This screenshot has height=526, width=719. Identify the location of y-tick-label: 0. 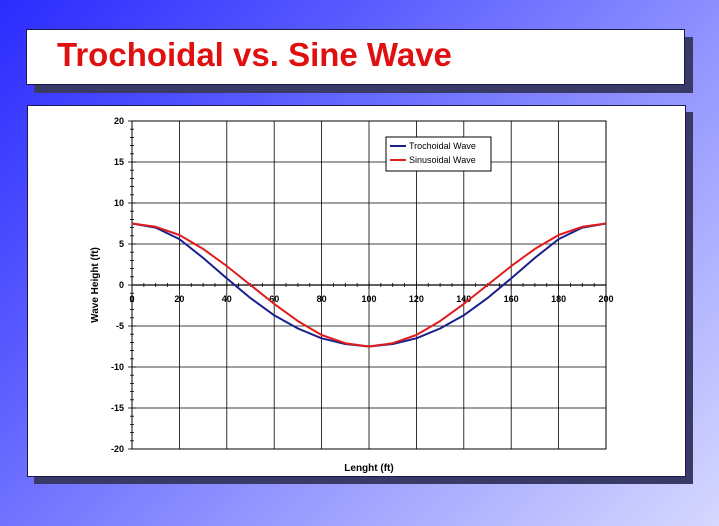
(121, 285).